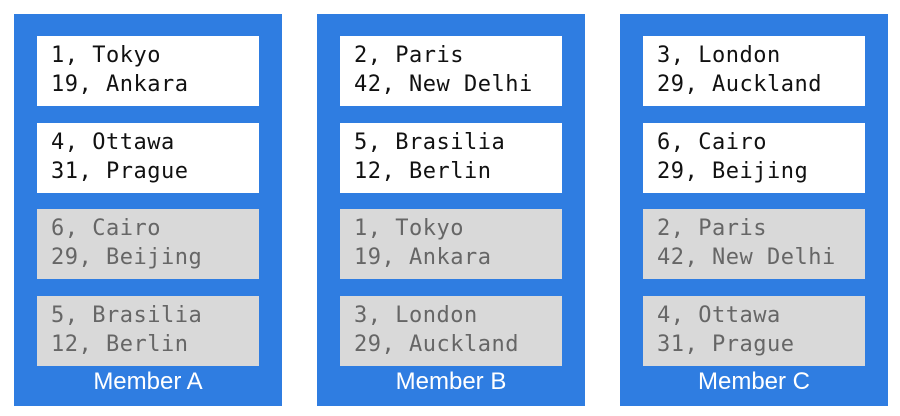 The image size is (900, 416). I want to click on replica-partition-box: 5, Brasilia 12, Berlin, so click(148, 331).